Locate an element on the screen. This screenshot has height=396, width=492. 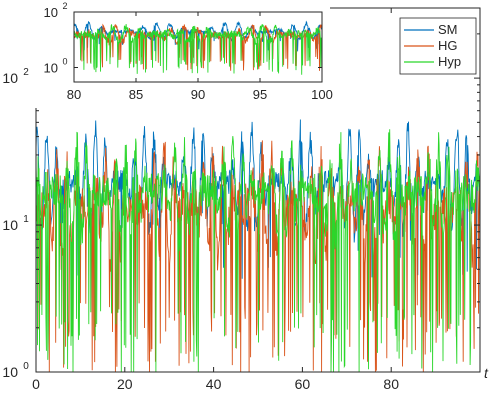
inset-series is located at coordinates (198, 47).